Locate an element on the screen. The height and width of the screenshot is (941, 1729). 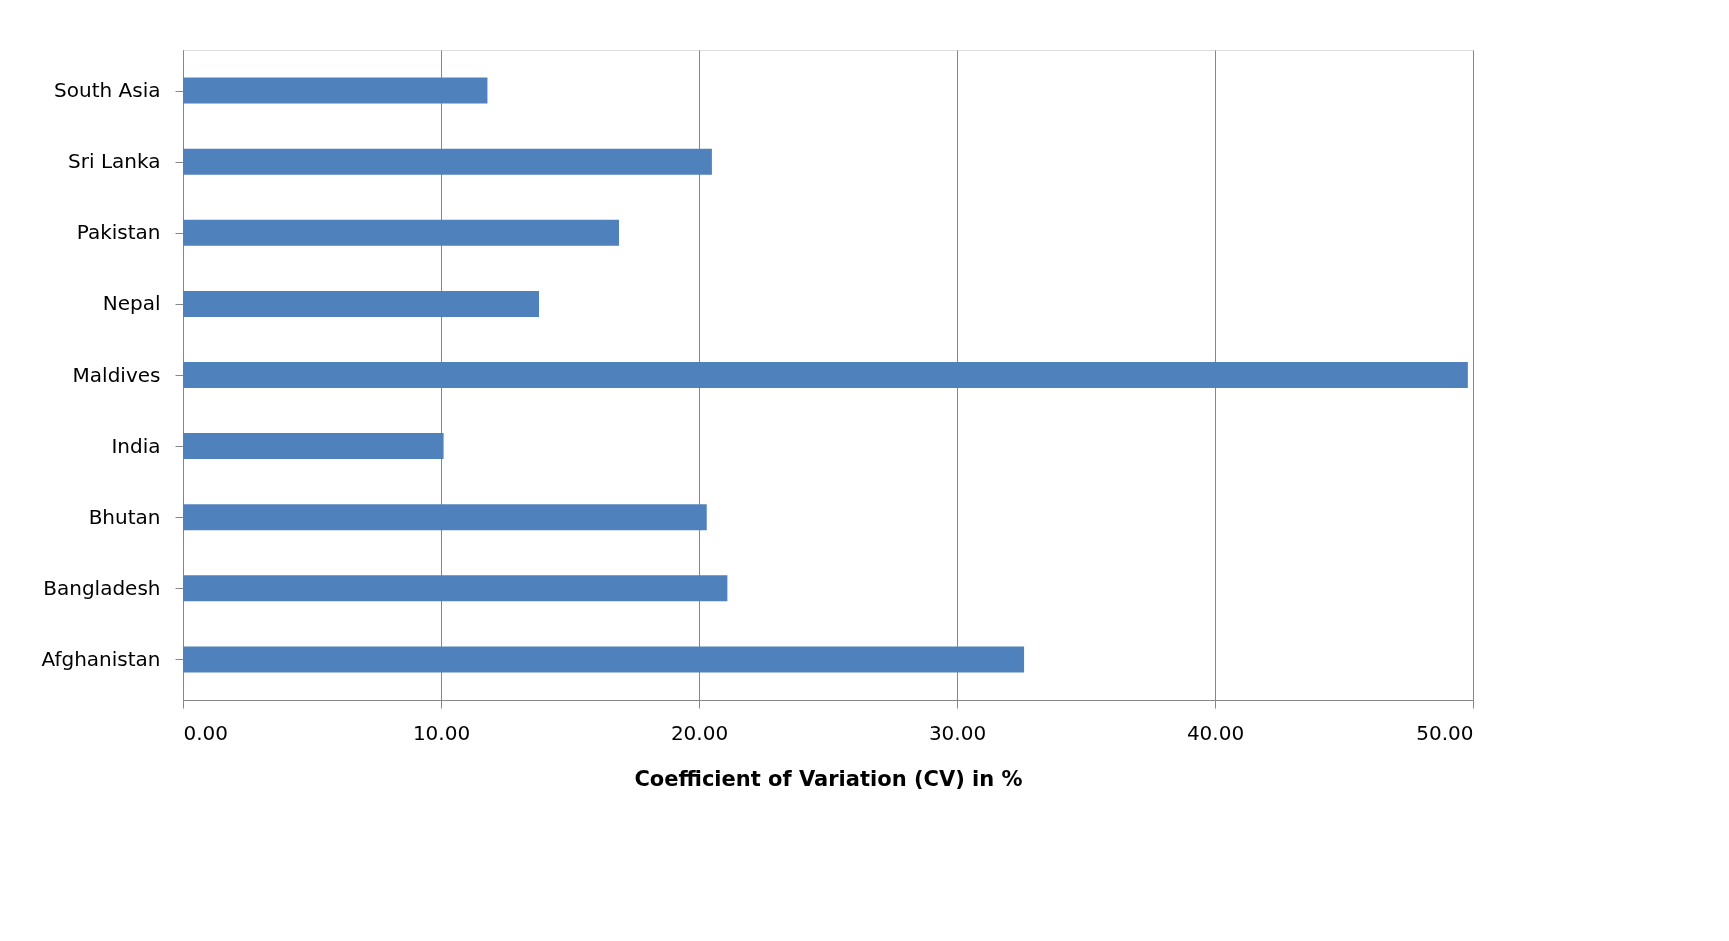
y-tick-label: Pakistan is located at coordinates (118, 232).